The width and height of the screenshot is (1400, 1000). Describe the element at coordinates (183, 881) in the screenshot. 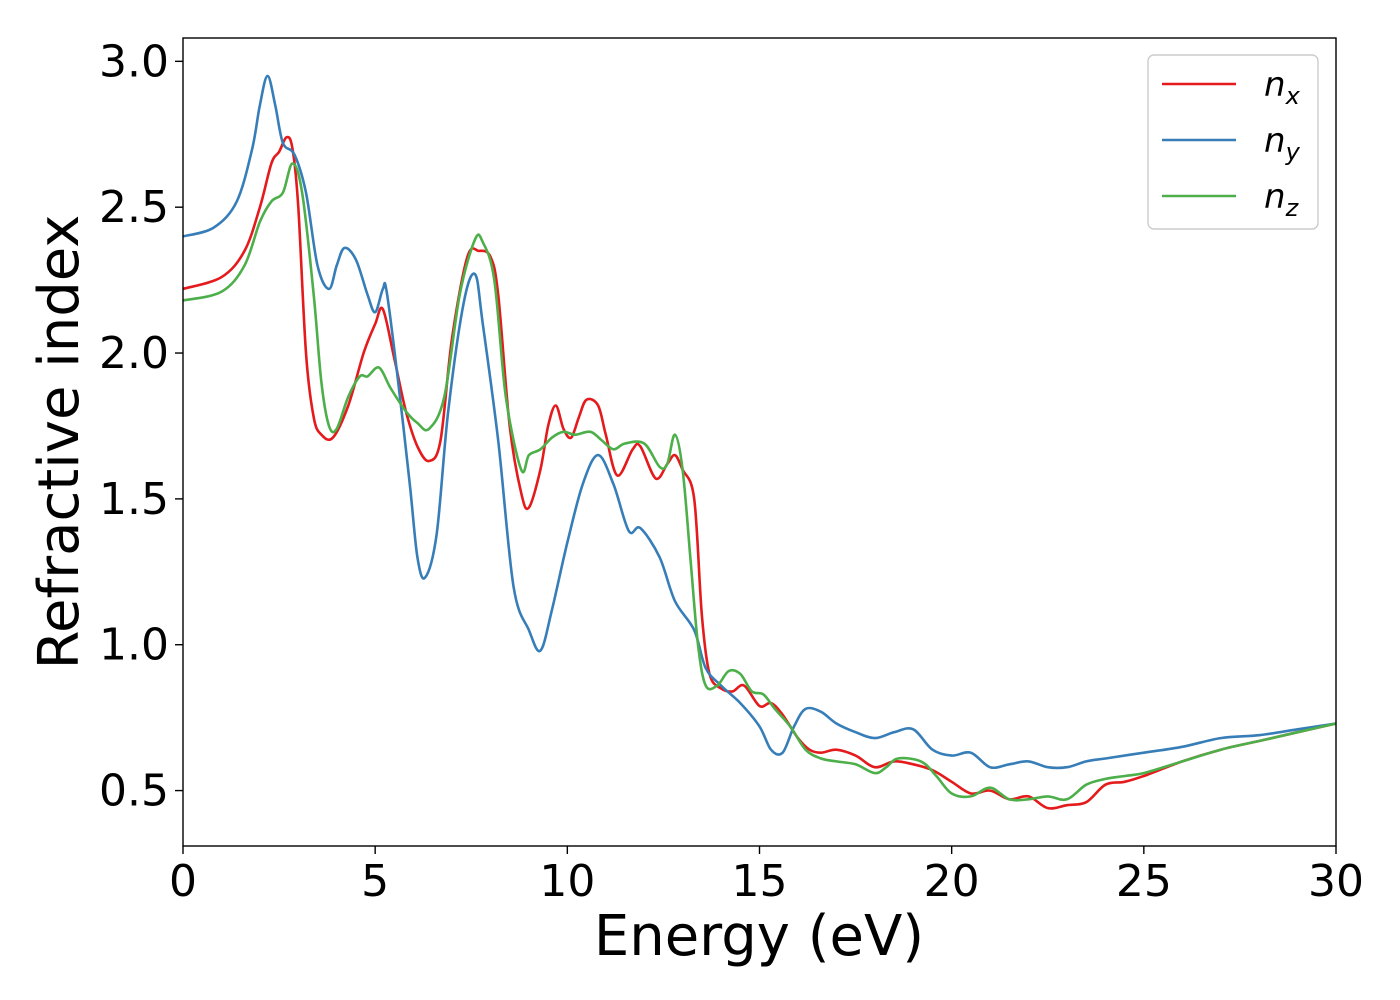

I see `x-tick-label: 0` at that location.